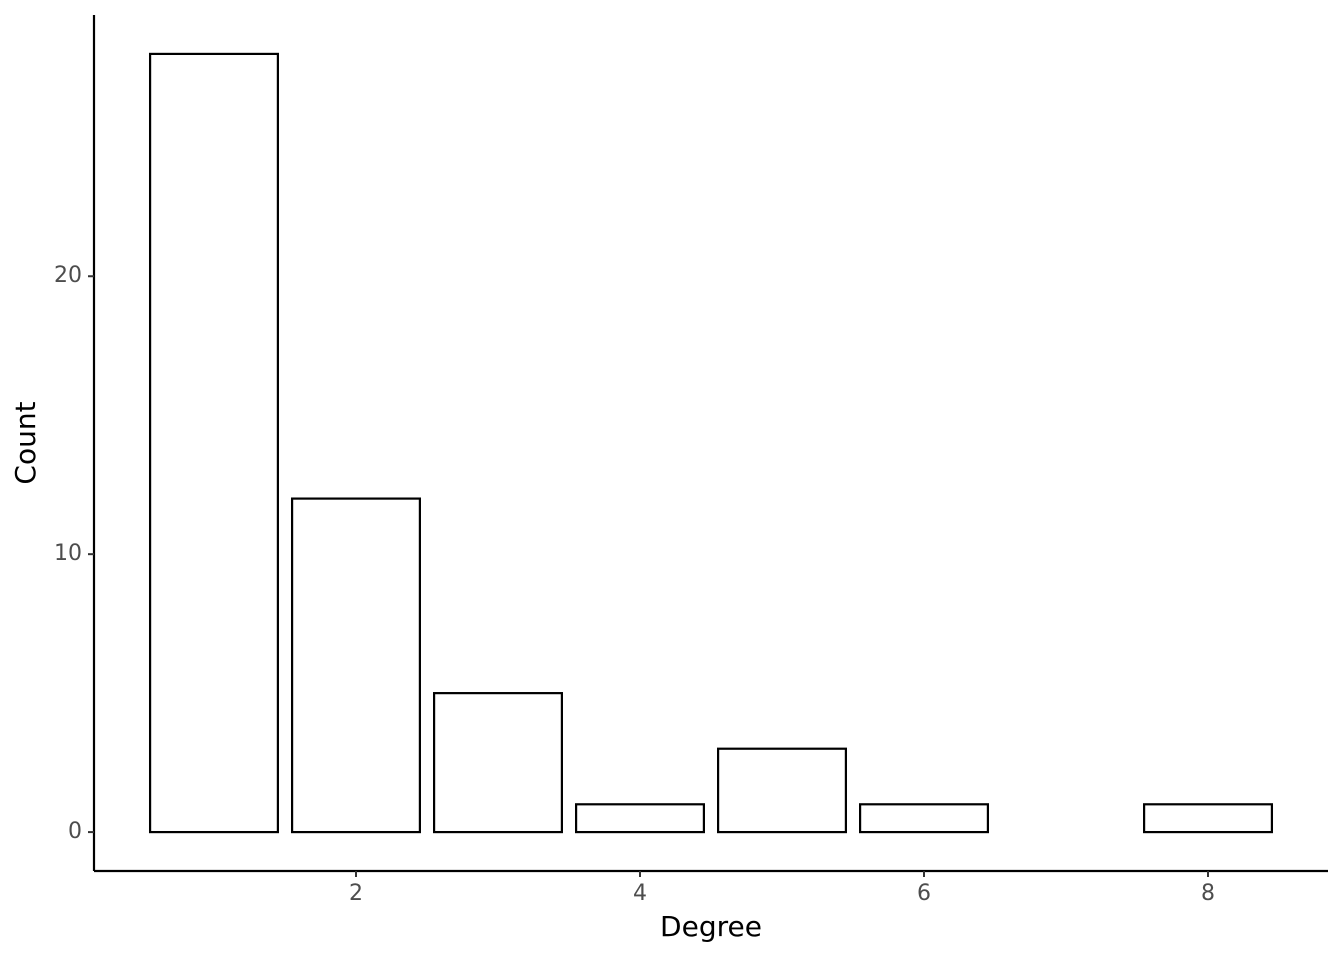  Describe the element at coordinates (356, 893) in the screenshot. I see `x-tick-label: 2` at that location.